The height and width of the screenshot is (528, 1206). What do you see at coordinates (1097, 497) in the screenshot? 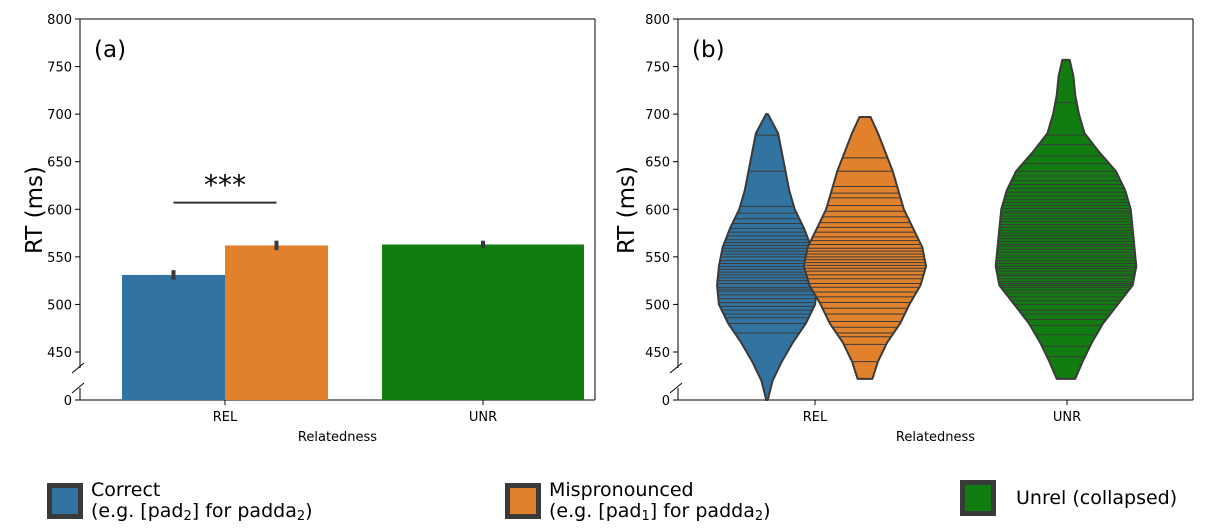
I see `legend-text-unrel: Unrel (collapsed)` at bounding box center [1097, 497].